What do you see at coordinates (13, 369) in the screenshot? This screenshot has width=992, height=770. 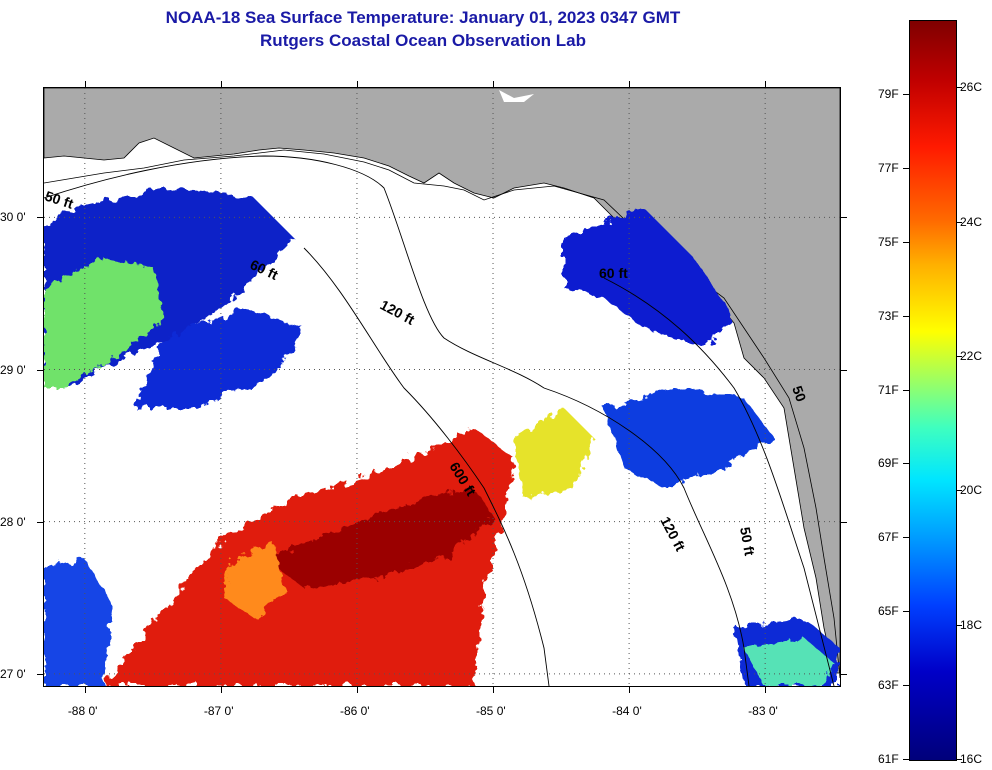 I see `latitude-tick-label: 29 0'` at bounding box center [13, 369].